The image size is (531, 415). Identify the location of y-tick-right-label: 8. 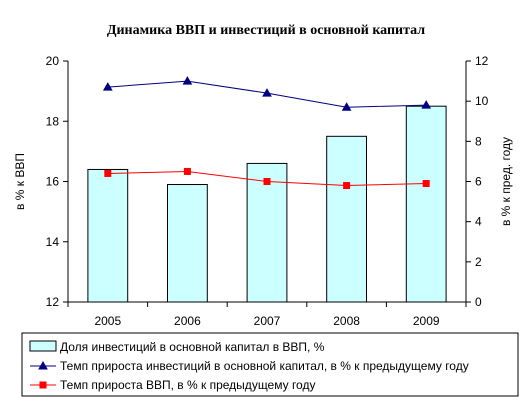
(478, 141).